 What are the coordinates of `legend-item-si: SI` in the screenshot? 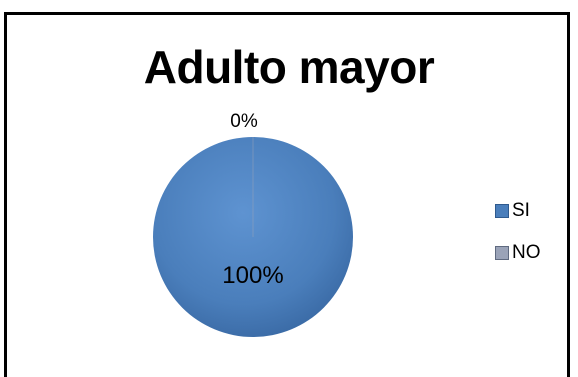 It's located at (518, 211).